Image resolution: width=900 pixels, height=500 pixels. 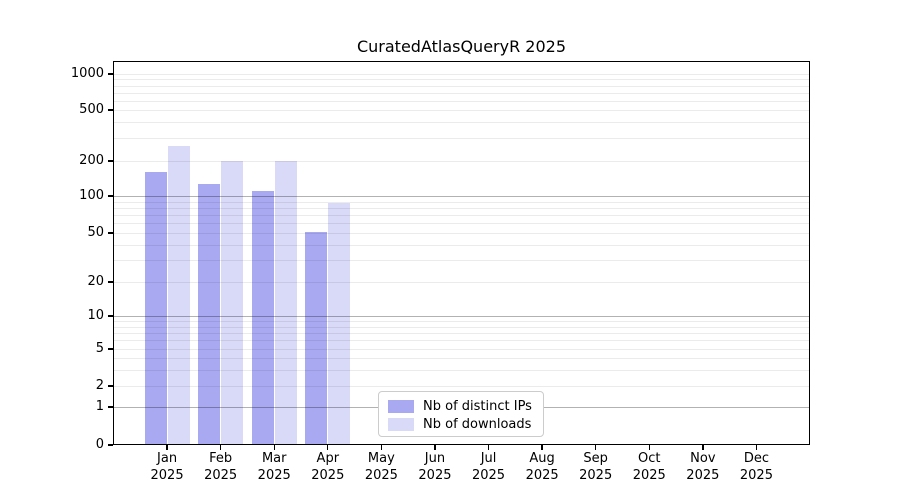 I want to click on x-tick-month: Dec, so click(x=756, y=458).